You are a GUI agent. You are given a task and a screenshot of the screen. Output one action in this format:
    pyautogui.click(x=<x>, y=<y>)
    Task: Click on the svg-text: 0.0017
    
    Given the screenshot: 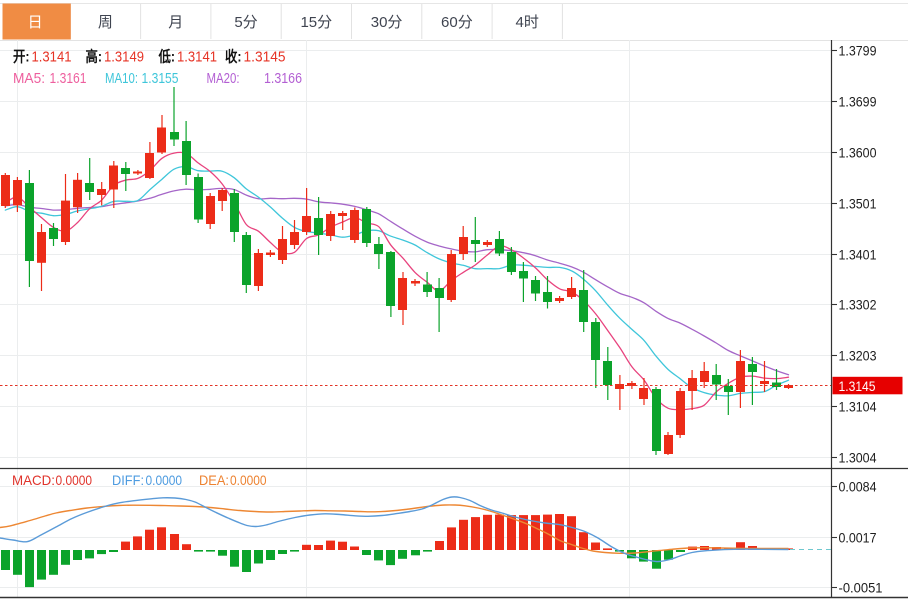 What is the action you would take?
    pyautogui.click(x=858, y=537)
    